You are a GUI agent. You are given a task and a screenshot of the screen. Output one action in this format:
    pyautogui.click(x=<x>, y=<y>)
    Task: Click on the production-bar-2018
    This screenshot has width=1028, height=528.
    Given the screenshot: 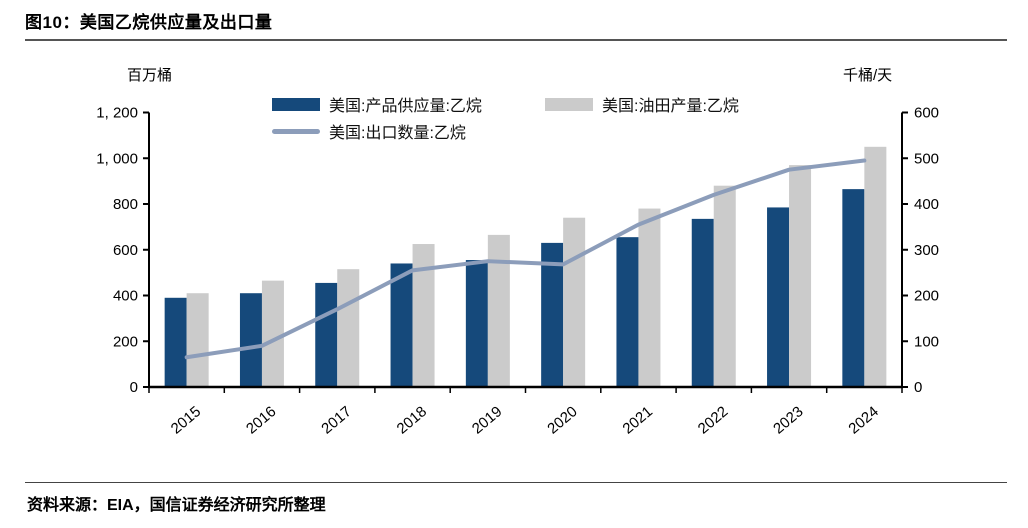 What is the action you would take?
    pyautogui.click(x=423, y=315)
    